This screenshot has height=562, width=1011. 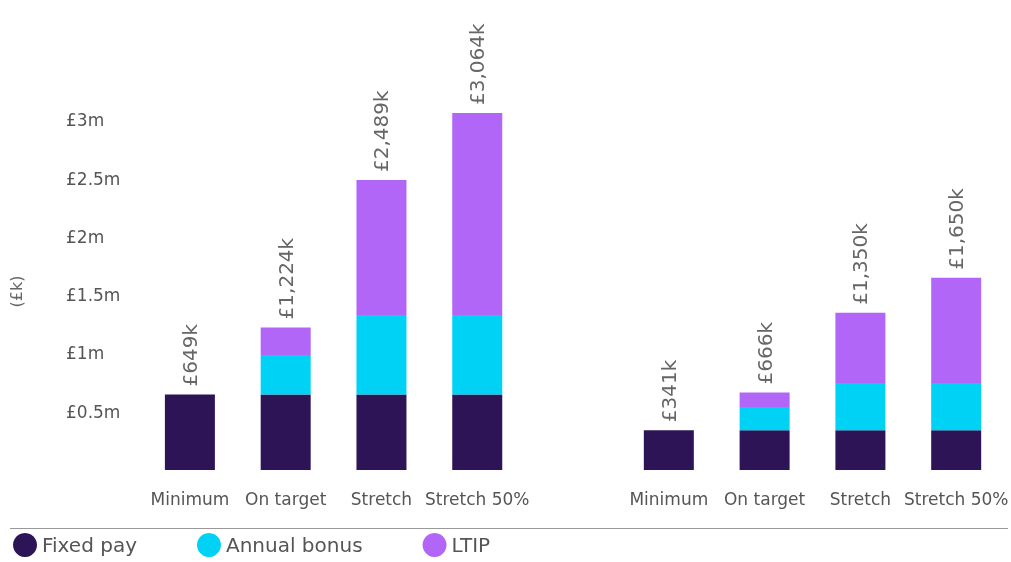 I want to click on total-label: £3,064k, so click(x=477, y=64).